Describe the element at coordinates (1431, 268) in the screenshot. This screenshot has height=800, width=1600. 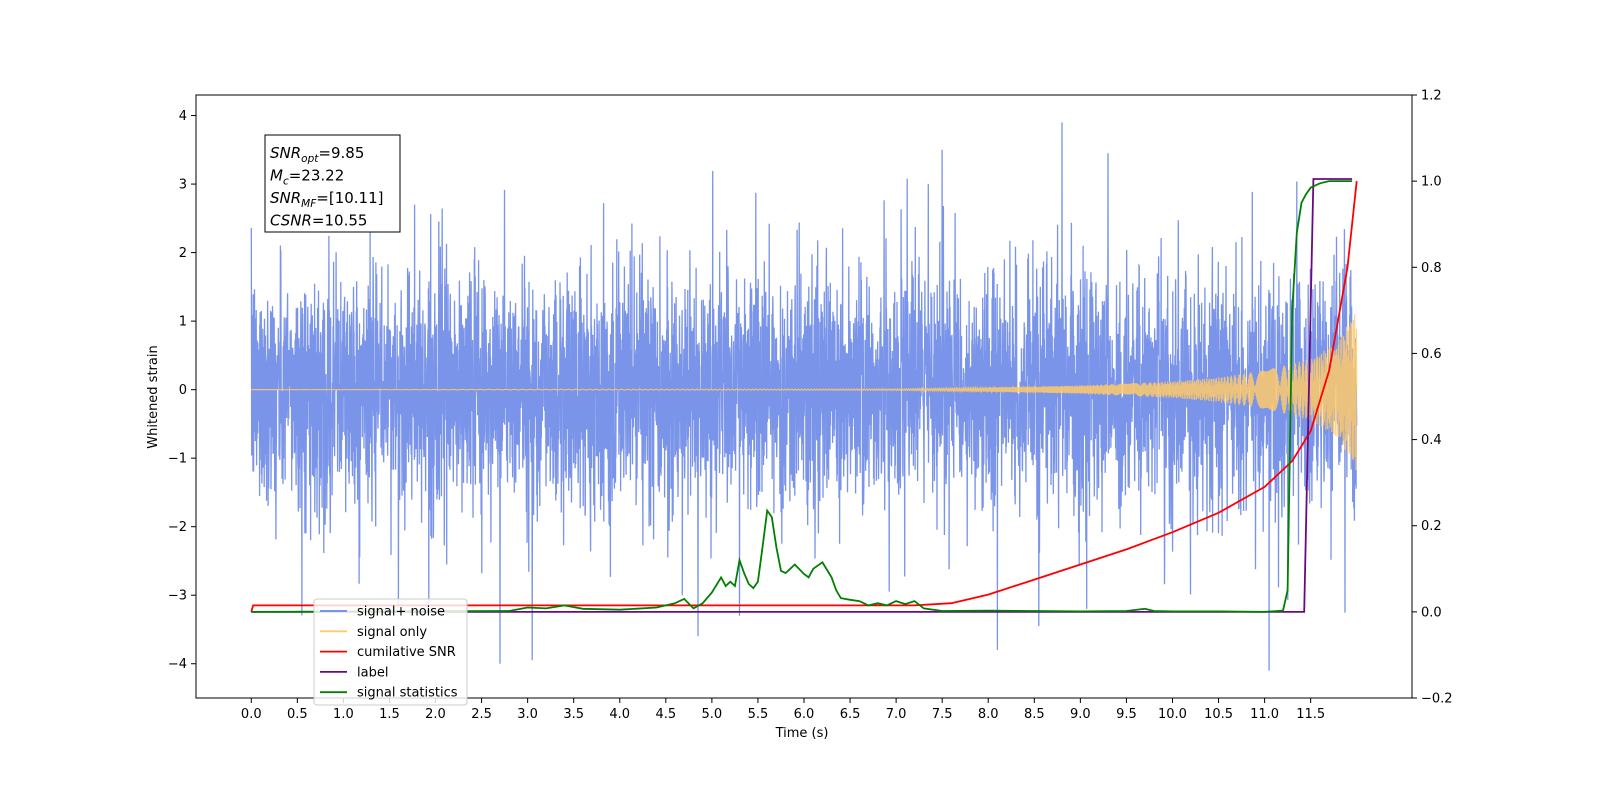
I see `y2-tick-label: 0.8` at that location.